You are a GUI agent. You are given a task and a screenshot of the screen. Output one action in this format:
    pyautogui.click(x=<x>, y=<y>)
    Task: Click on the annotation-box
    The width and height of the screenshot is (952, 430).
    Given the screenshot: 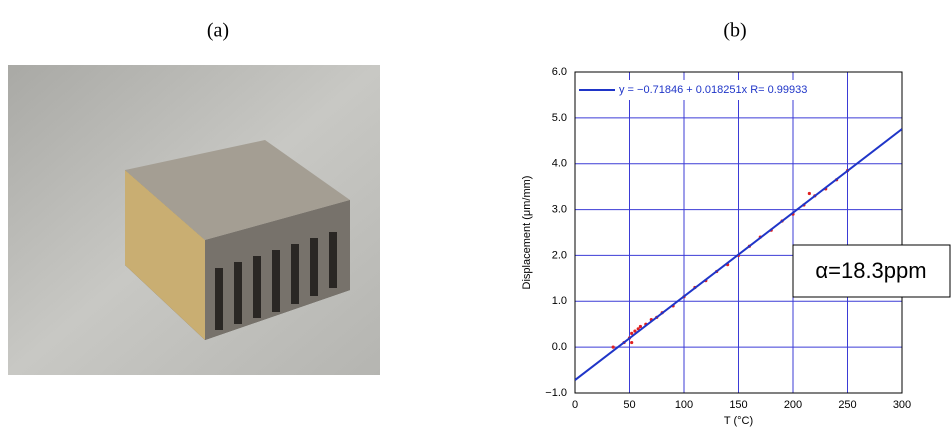 What is the action you would take?
    pyautogui.click(x=871, y=271)
    